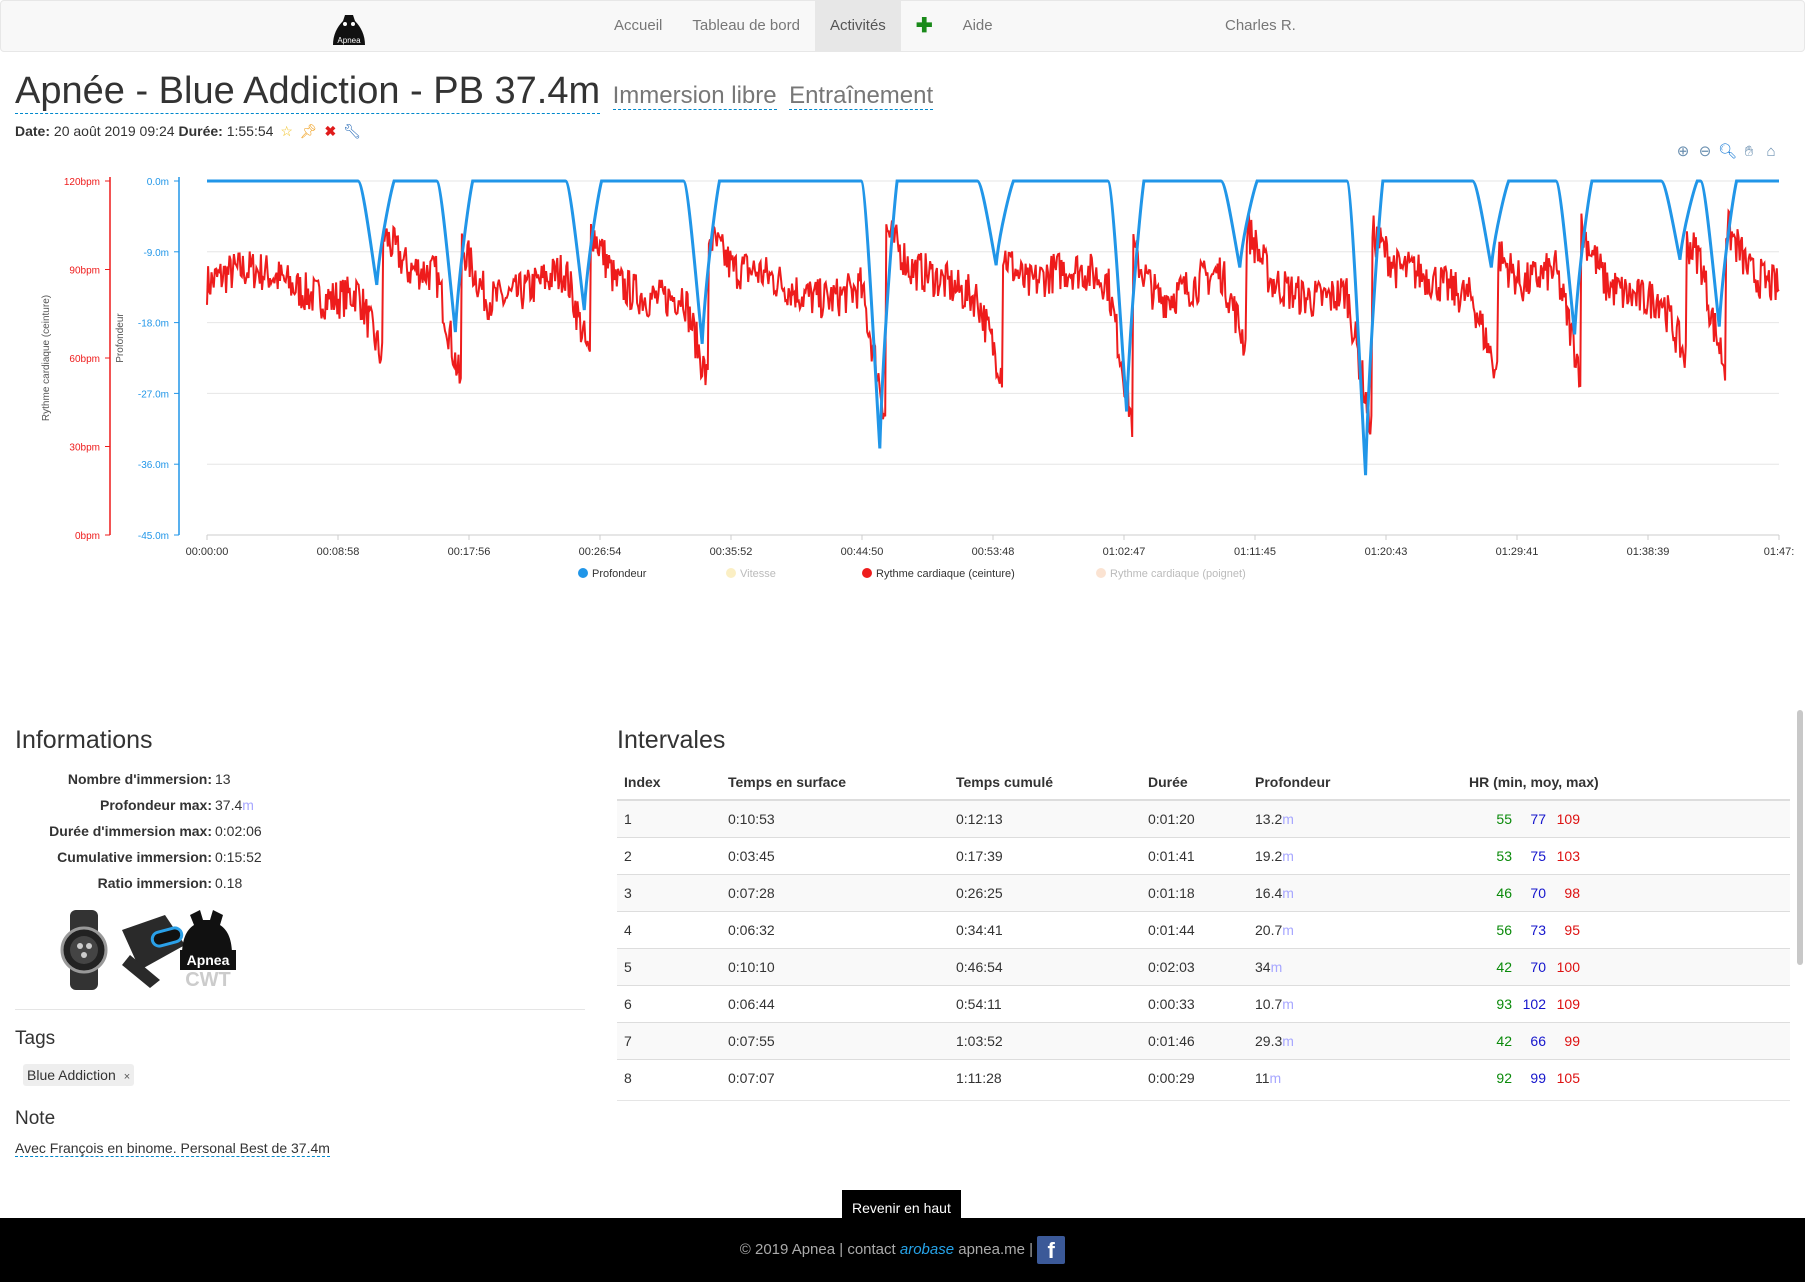  Describe the element at coordinates (600, 552) in the screenshot. I see `x-tick-label: 00:26:54` at that location.